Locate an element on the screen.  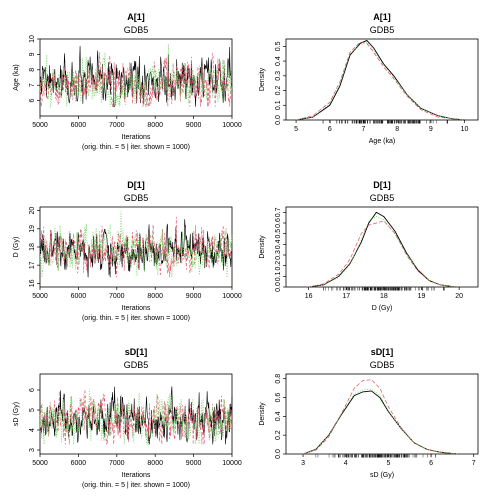
y-axis-label: Age (ka) is located at coordinates (16, 77).